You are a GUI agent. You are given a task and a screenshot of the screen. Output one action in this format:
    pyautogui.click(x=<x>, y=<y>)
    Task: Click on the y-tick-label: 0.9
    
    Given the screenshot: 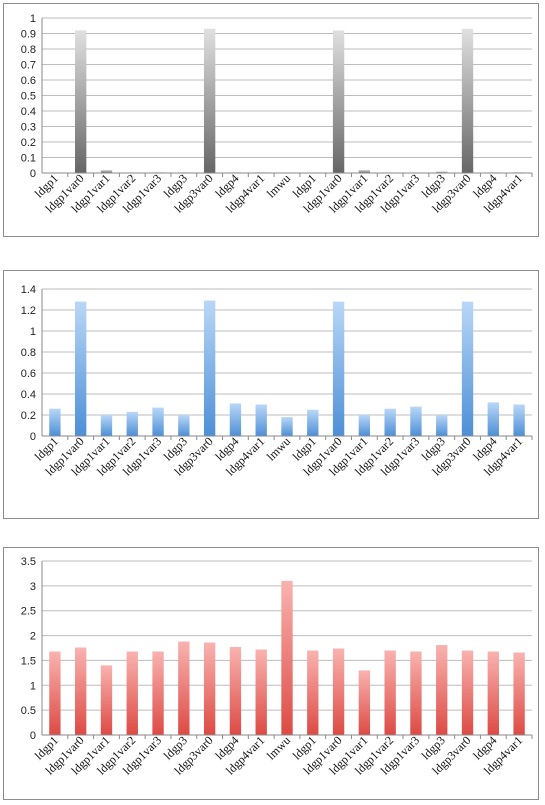 What is the action you would take?
    pyautogui.click(x=28, y=35)
    